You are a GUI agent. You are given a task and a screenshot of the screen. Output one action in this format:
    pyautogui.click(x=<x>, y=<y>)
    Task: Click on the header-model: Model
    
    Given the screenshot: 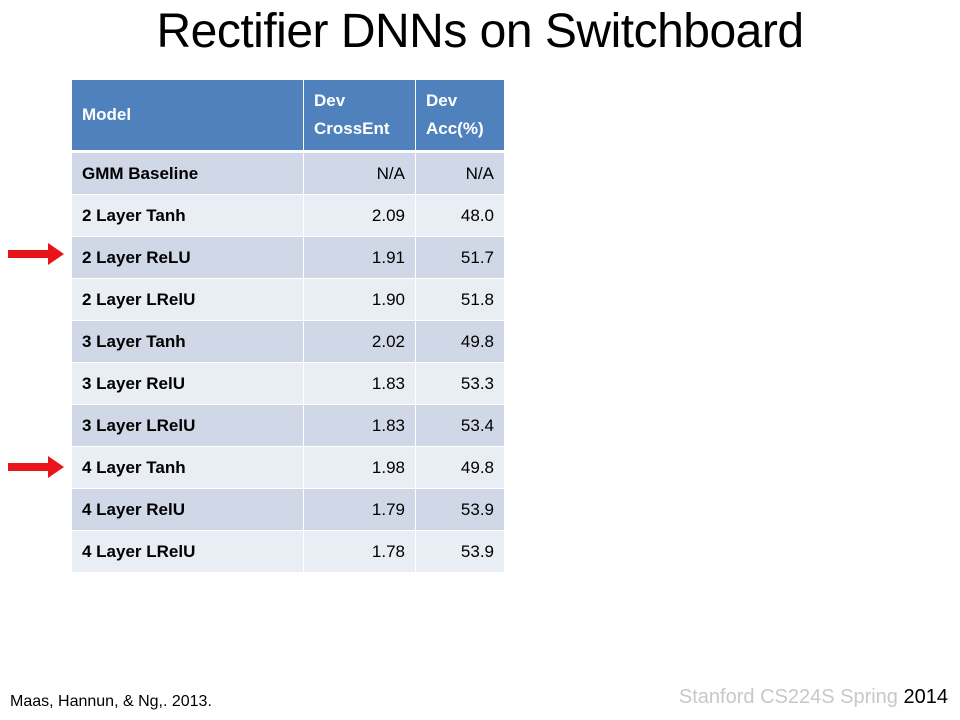 What is the action you would take?
    pyautogui.click(x=188, y=116)
    